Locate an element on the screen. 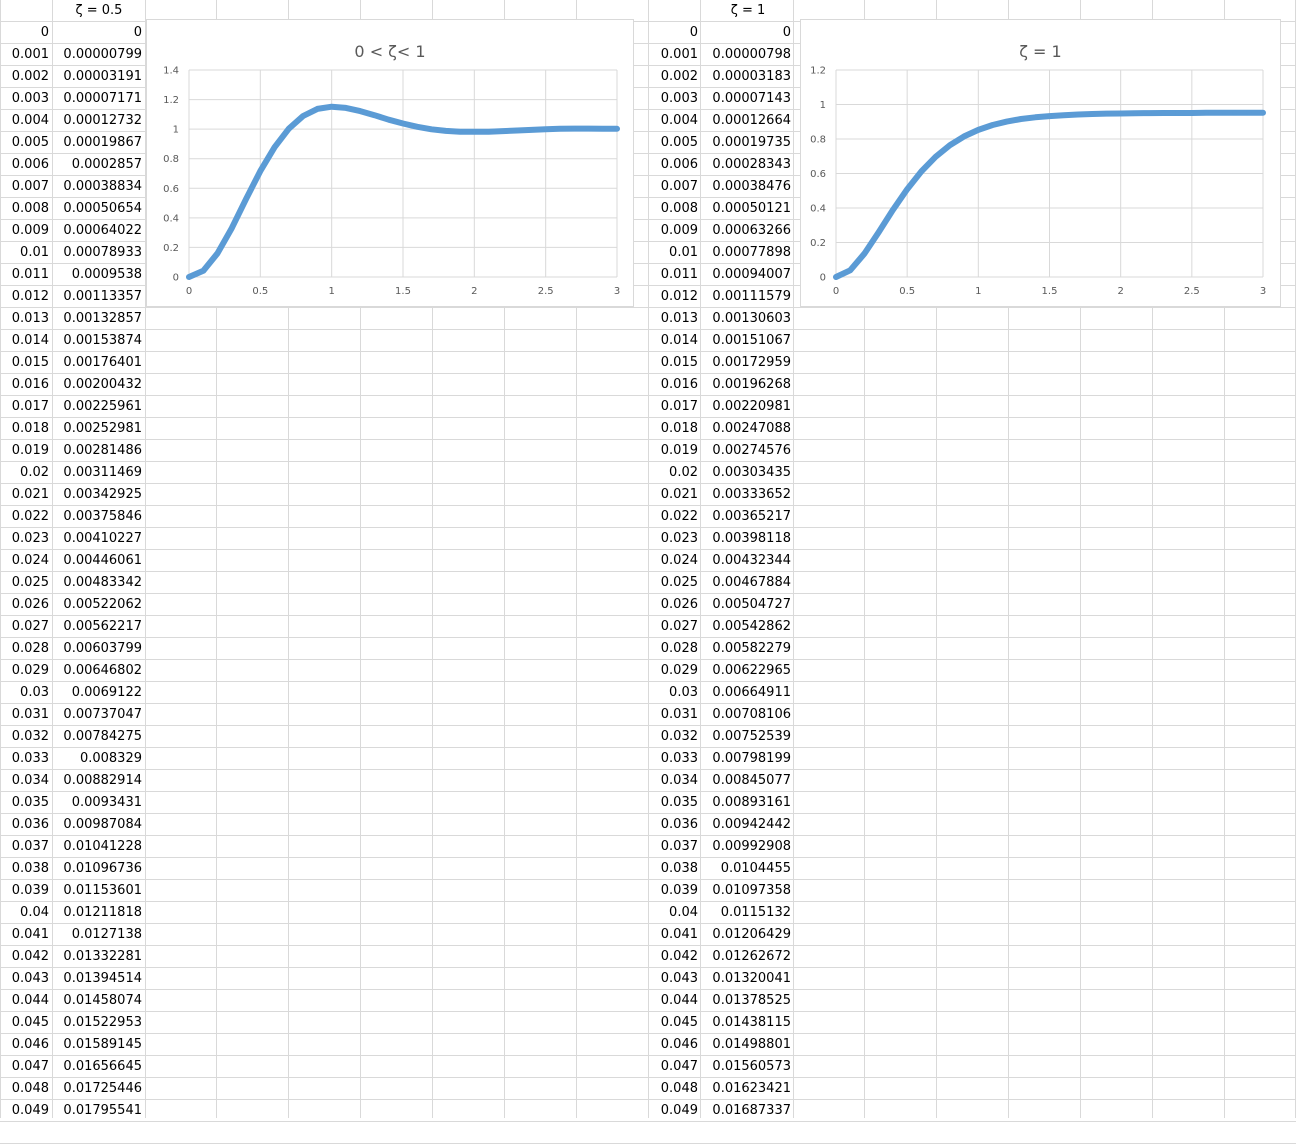 This screenshot has width=1296, height=1144. response-value-cell: 0.00153874 is located at coordinates (102, 340).